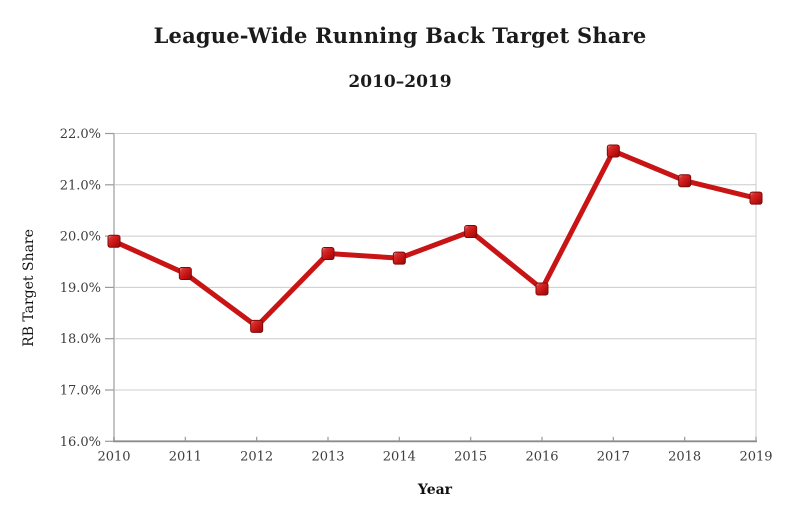 The image size is (800, 520). Describe the element at coordinates (400, 35) in the screenshot. I see `chart-title: League-Wide Running Back Target Share` at that location.